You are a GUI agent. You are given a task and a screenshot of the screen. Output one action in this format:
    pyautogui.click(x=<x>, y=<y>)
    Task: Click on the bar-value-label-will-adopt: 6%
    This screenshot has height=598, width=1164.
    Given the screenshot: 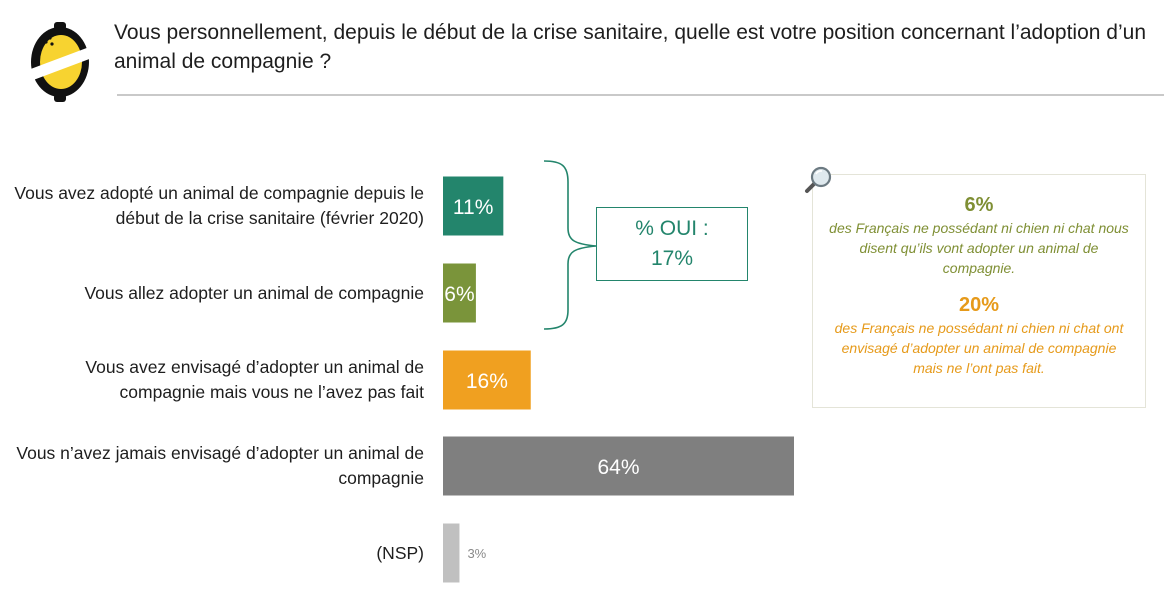 What is the action you would take?
    pyautogui.click(x=459, y=294)
    